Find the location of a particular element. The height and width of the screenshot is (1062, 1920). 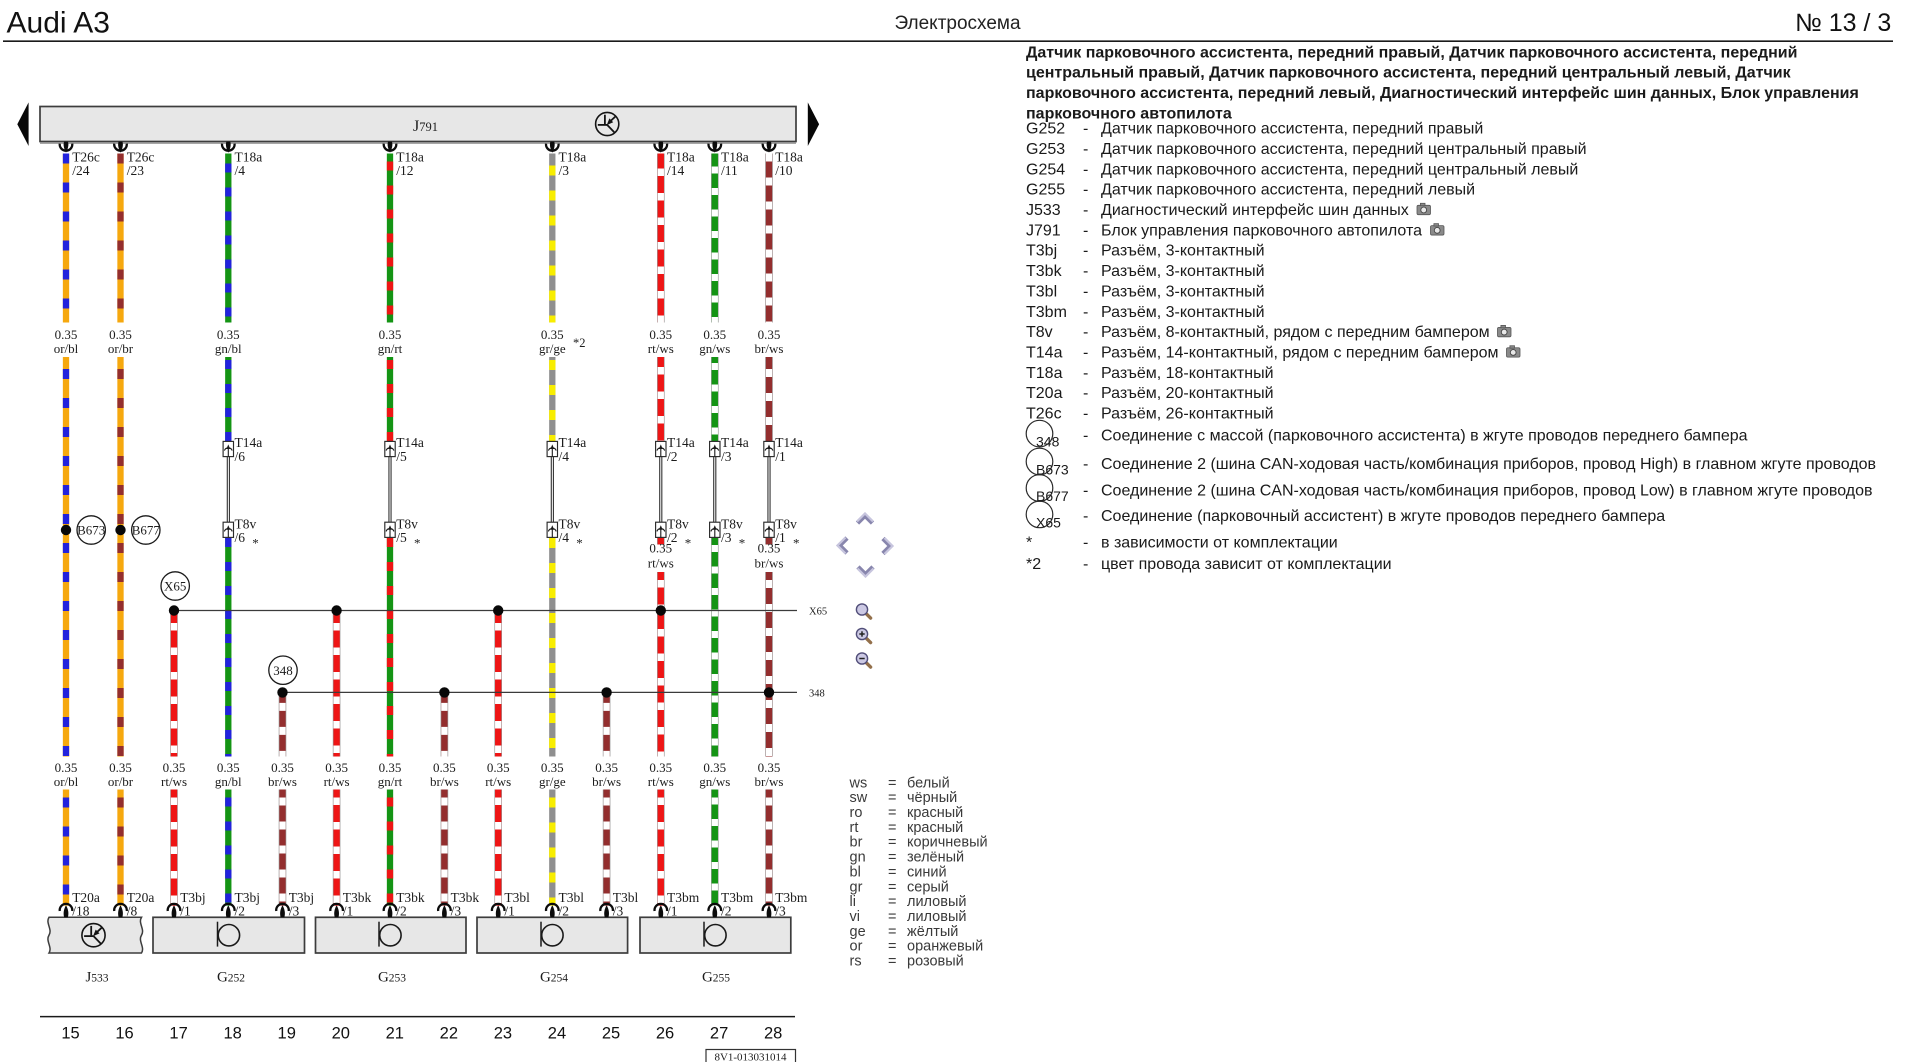

svg-text: G253 is located at coordinates (392, 977).